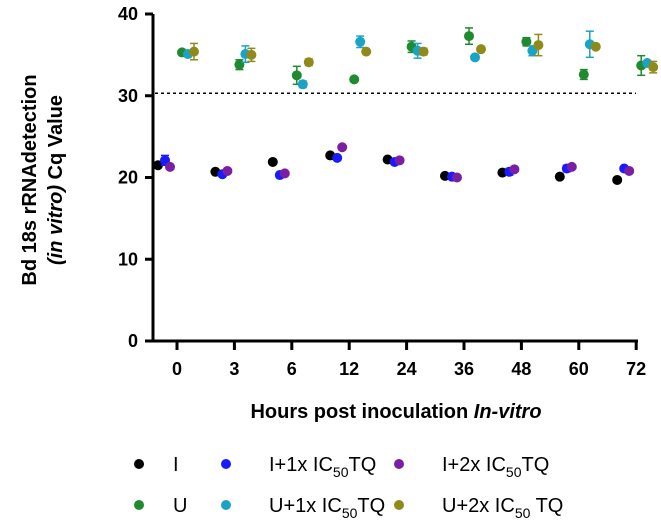 The height and width of the screenshot is (529, 661). I want to click on x-tick-label: 72, so click(636, 369).